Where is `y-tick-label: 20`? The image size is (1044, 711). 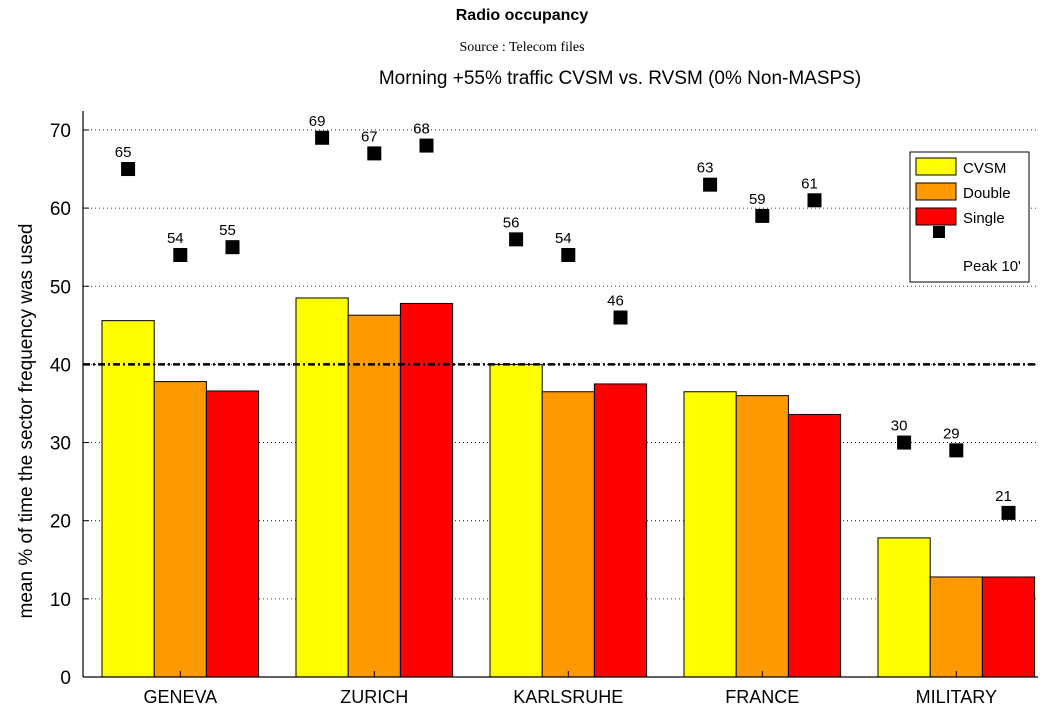 y-tick-label: 20 is located at coordinates (60, 522).